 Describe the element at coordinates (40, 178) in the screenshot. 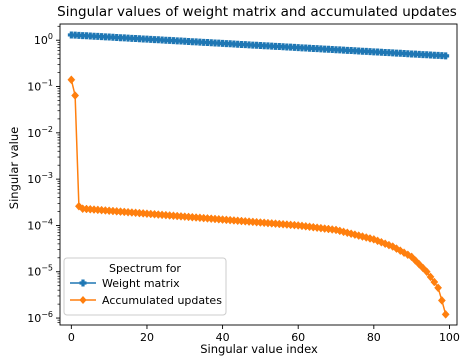

I see `y-tick-label: 10⁻³` at that location.